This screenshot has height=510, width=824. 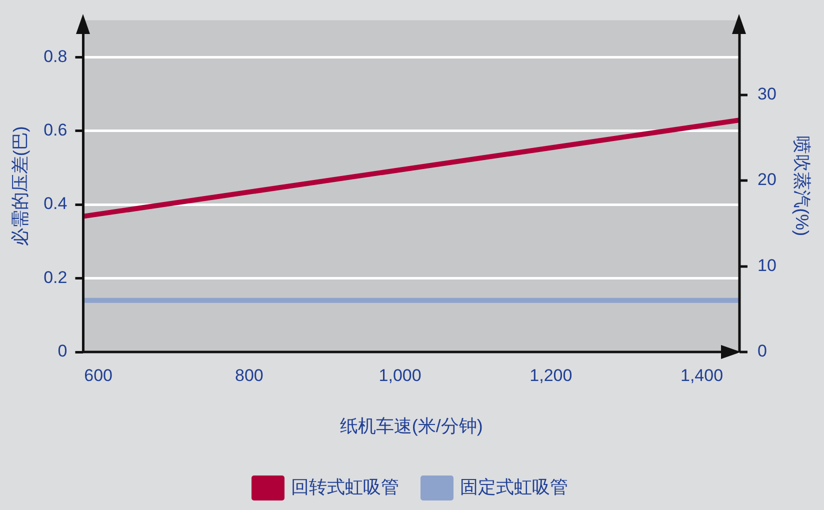 I want to click on y2-tick-label: 20, so click(x=766, y=180).